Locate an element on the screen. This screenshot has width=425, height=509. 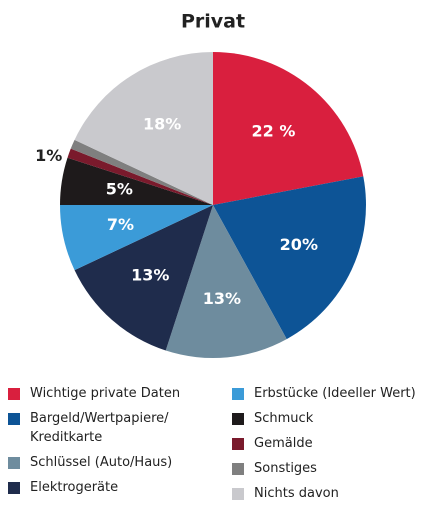
data-label: 18% is located at coordinates (162, 123).